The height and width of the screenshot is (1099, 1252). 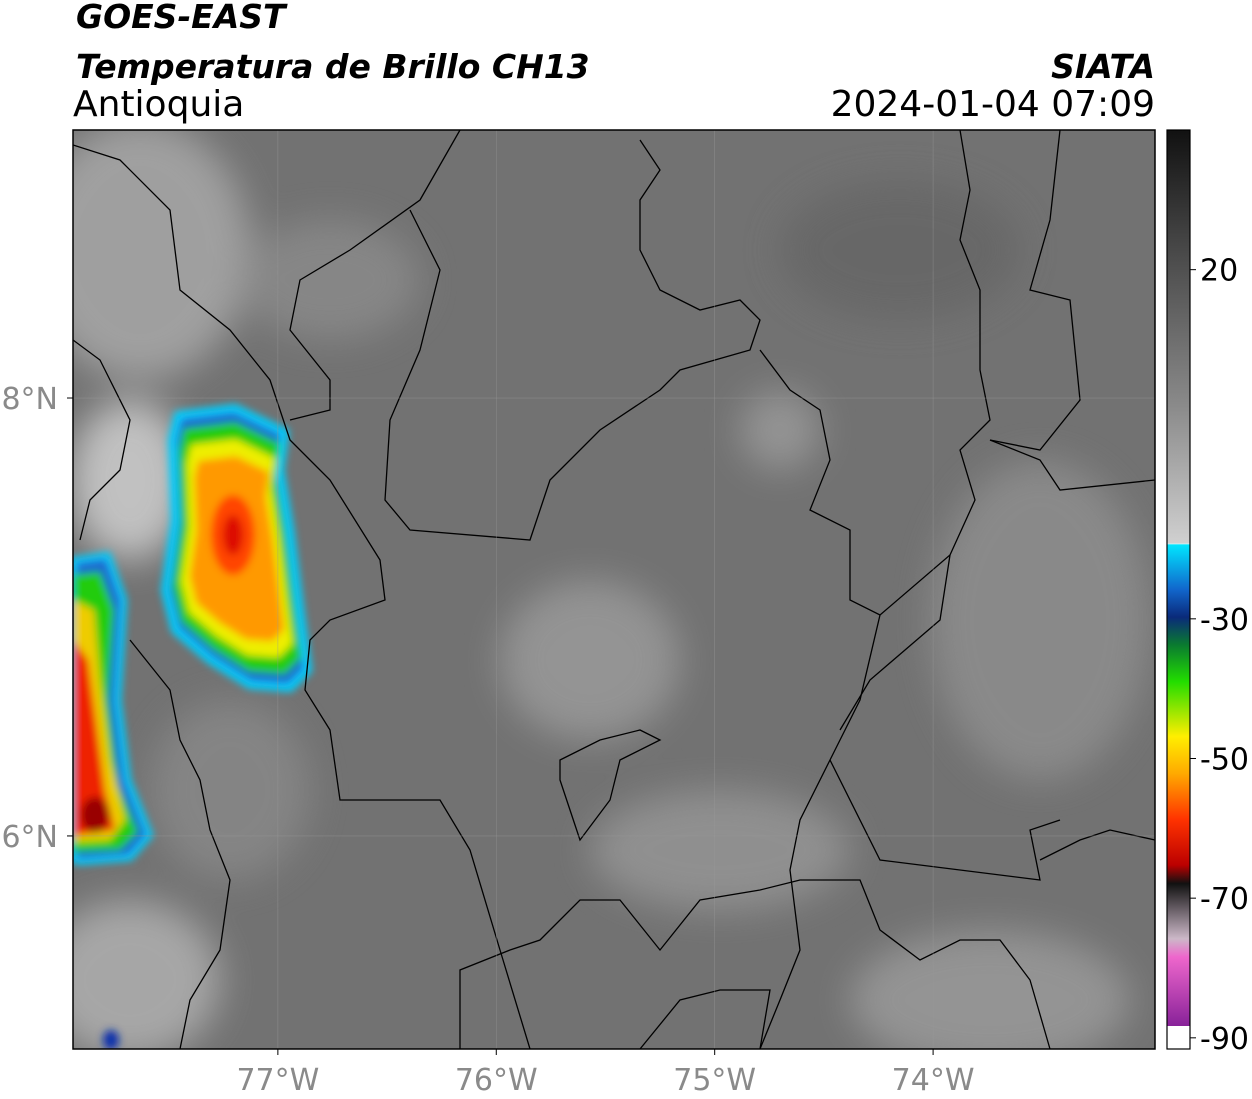 I want to click on colorbar-tick-label: -50, so click(x=1224, y=759).